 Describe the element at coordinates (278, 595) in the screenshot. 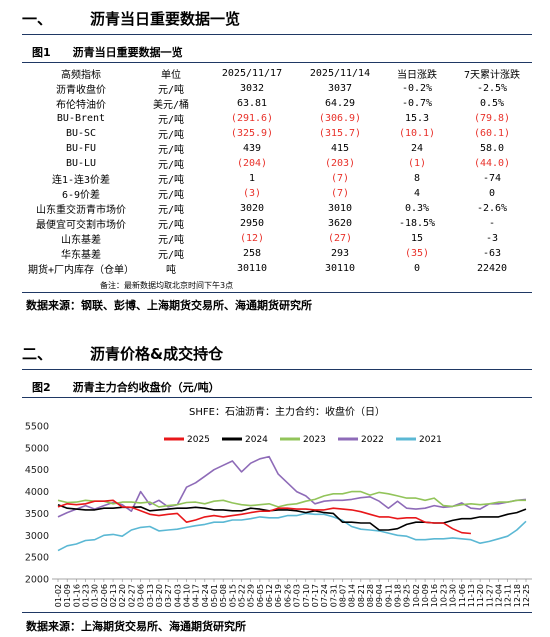

I see `x-tick-label: 06-19` at that location.